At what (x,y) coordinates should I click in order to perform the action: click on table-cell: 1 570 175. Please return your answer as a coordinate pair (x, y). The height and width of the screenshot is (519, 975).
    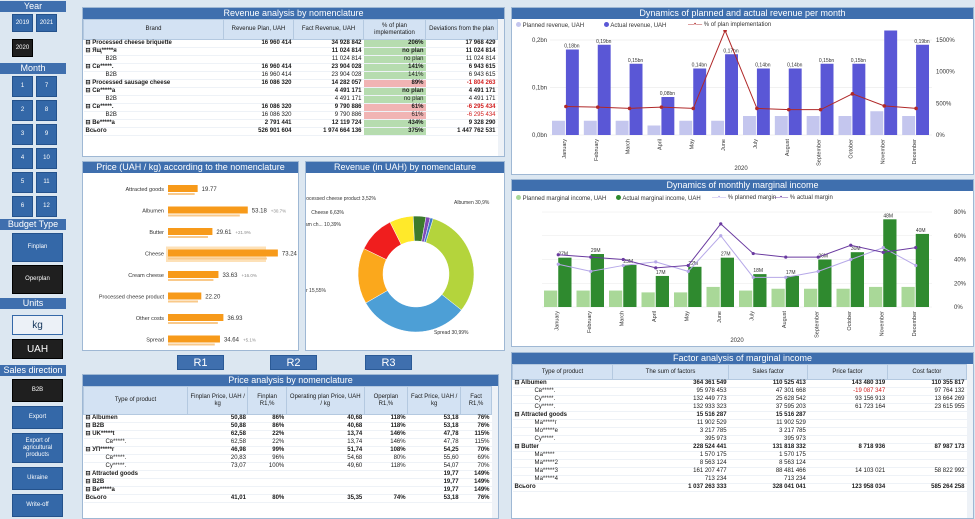
    Looking at the image, I should click on (670, 455).